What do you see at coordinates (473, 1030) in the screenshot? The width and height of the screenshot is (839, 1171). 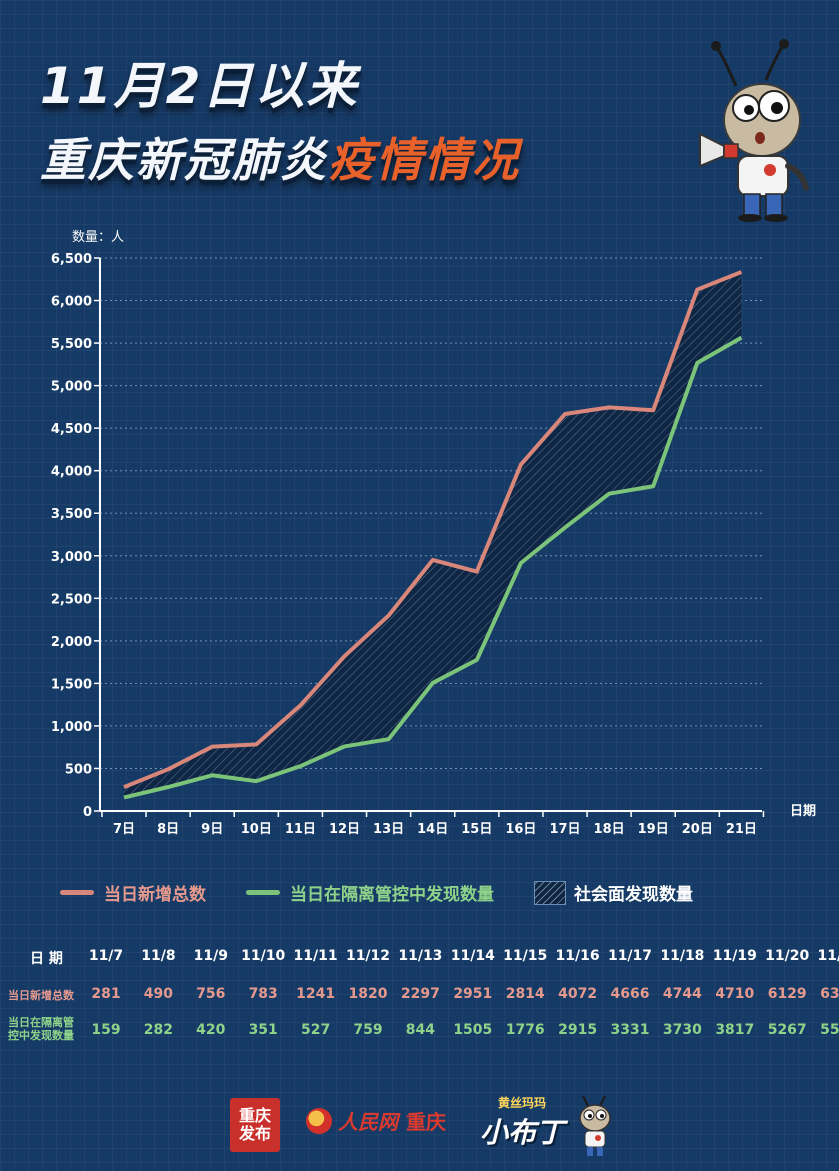 I see `table-quarantine-cell: 1505` at bounding box center [473, 1030].